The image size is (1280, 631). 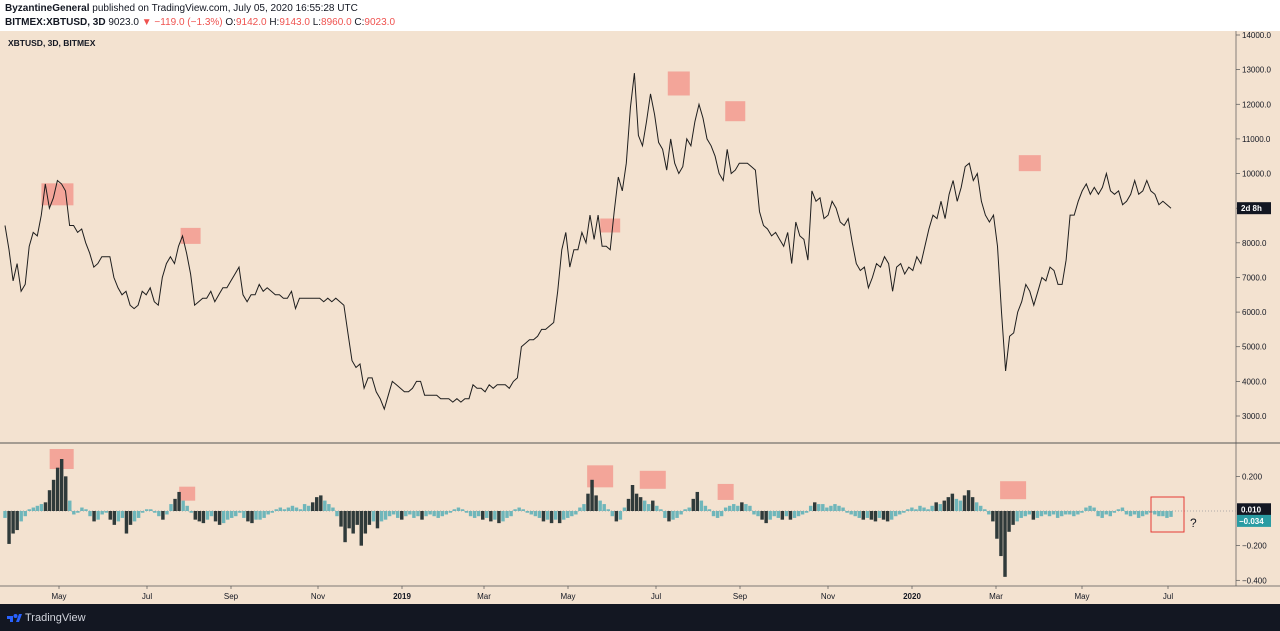 I want to click on open-label: O:, so click(x=230, y=22).